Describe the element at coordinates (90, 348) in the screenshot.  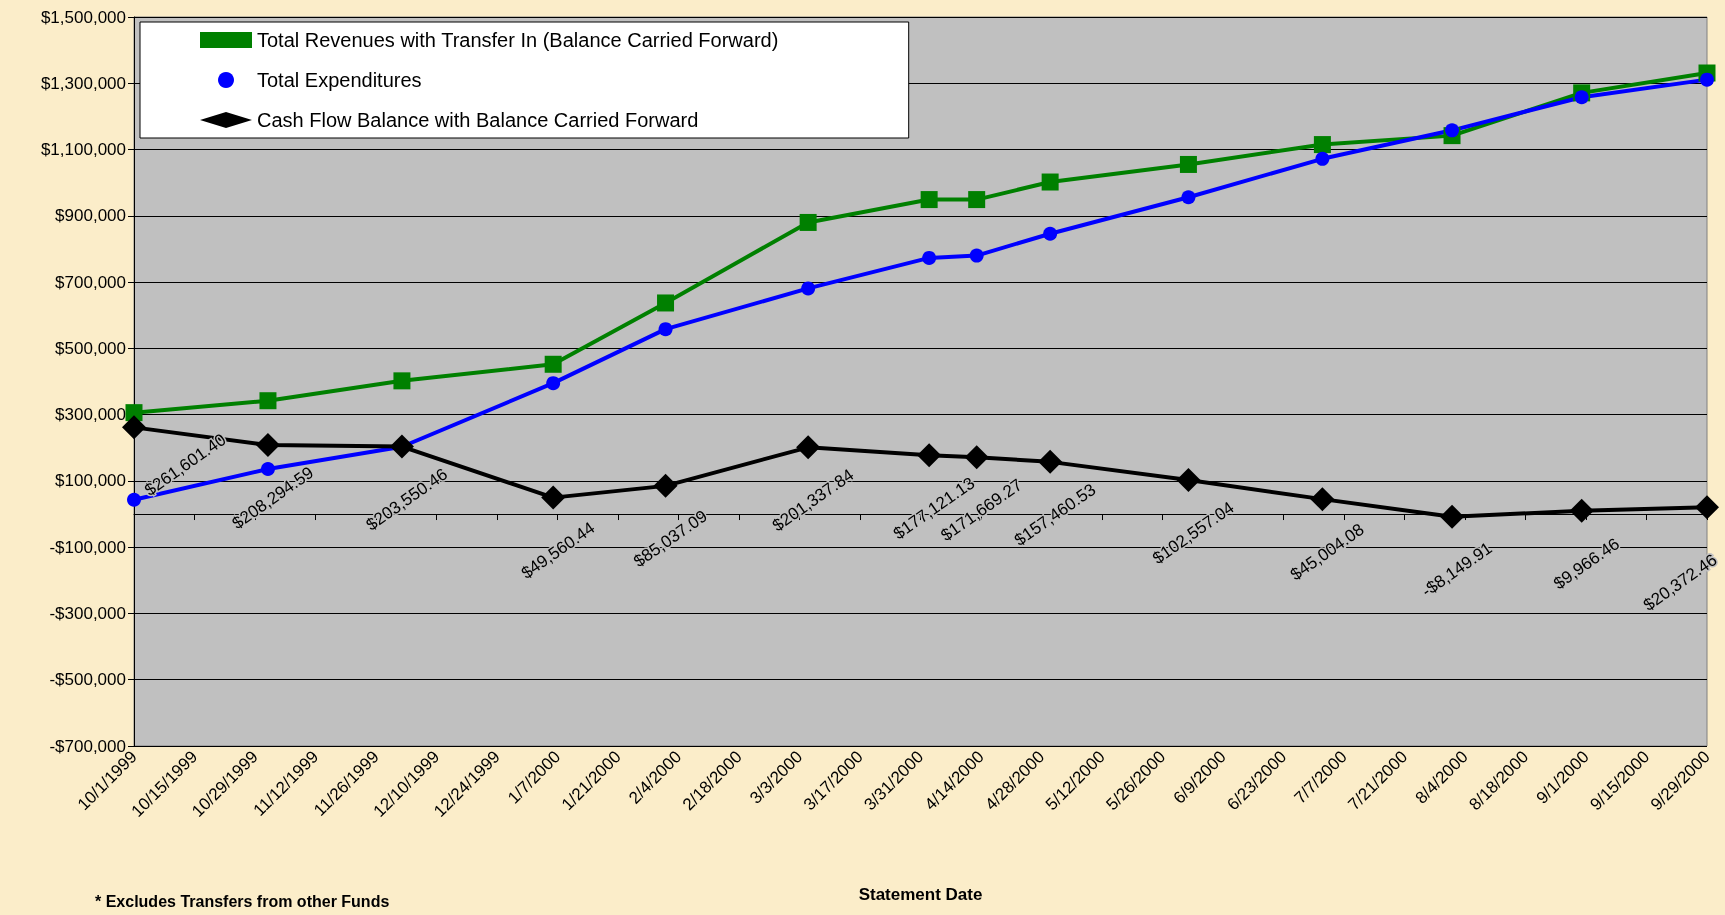
I see `y-tick-label: $500,000` at that location.